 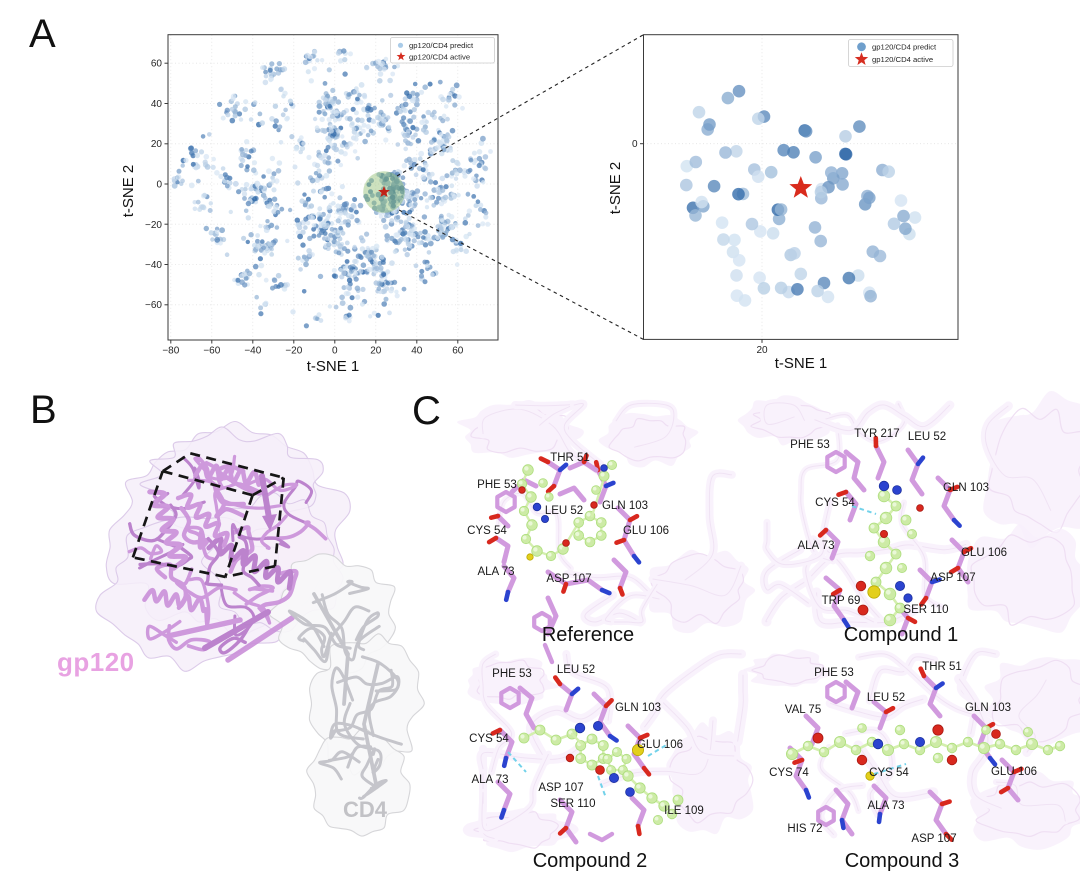 I want to click on svg-text: CD4, so click(x=365, y=809).